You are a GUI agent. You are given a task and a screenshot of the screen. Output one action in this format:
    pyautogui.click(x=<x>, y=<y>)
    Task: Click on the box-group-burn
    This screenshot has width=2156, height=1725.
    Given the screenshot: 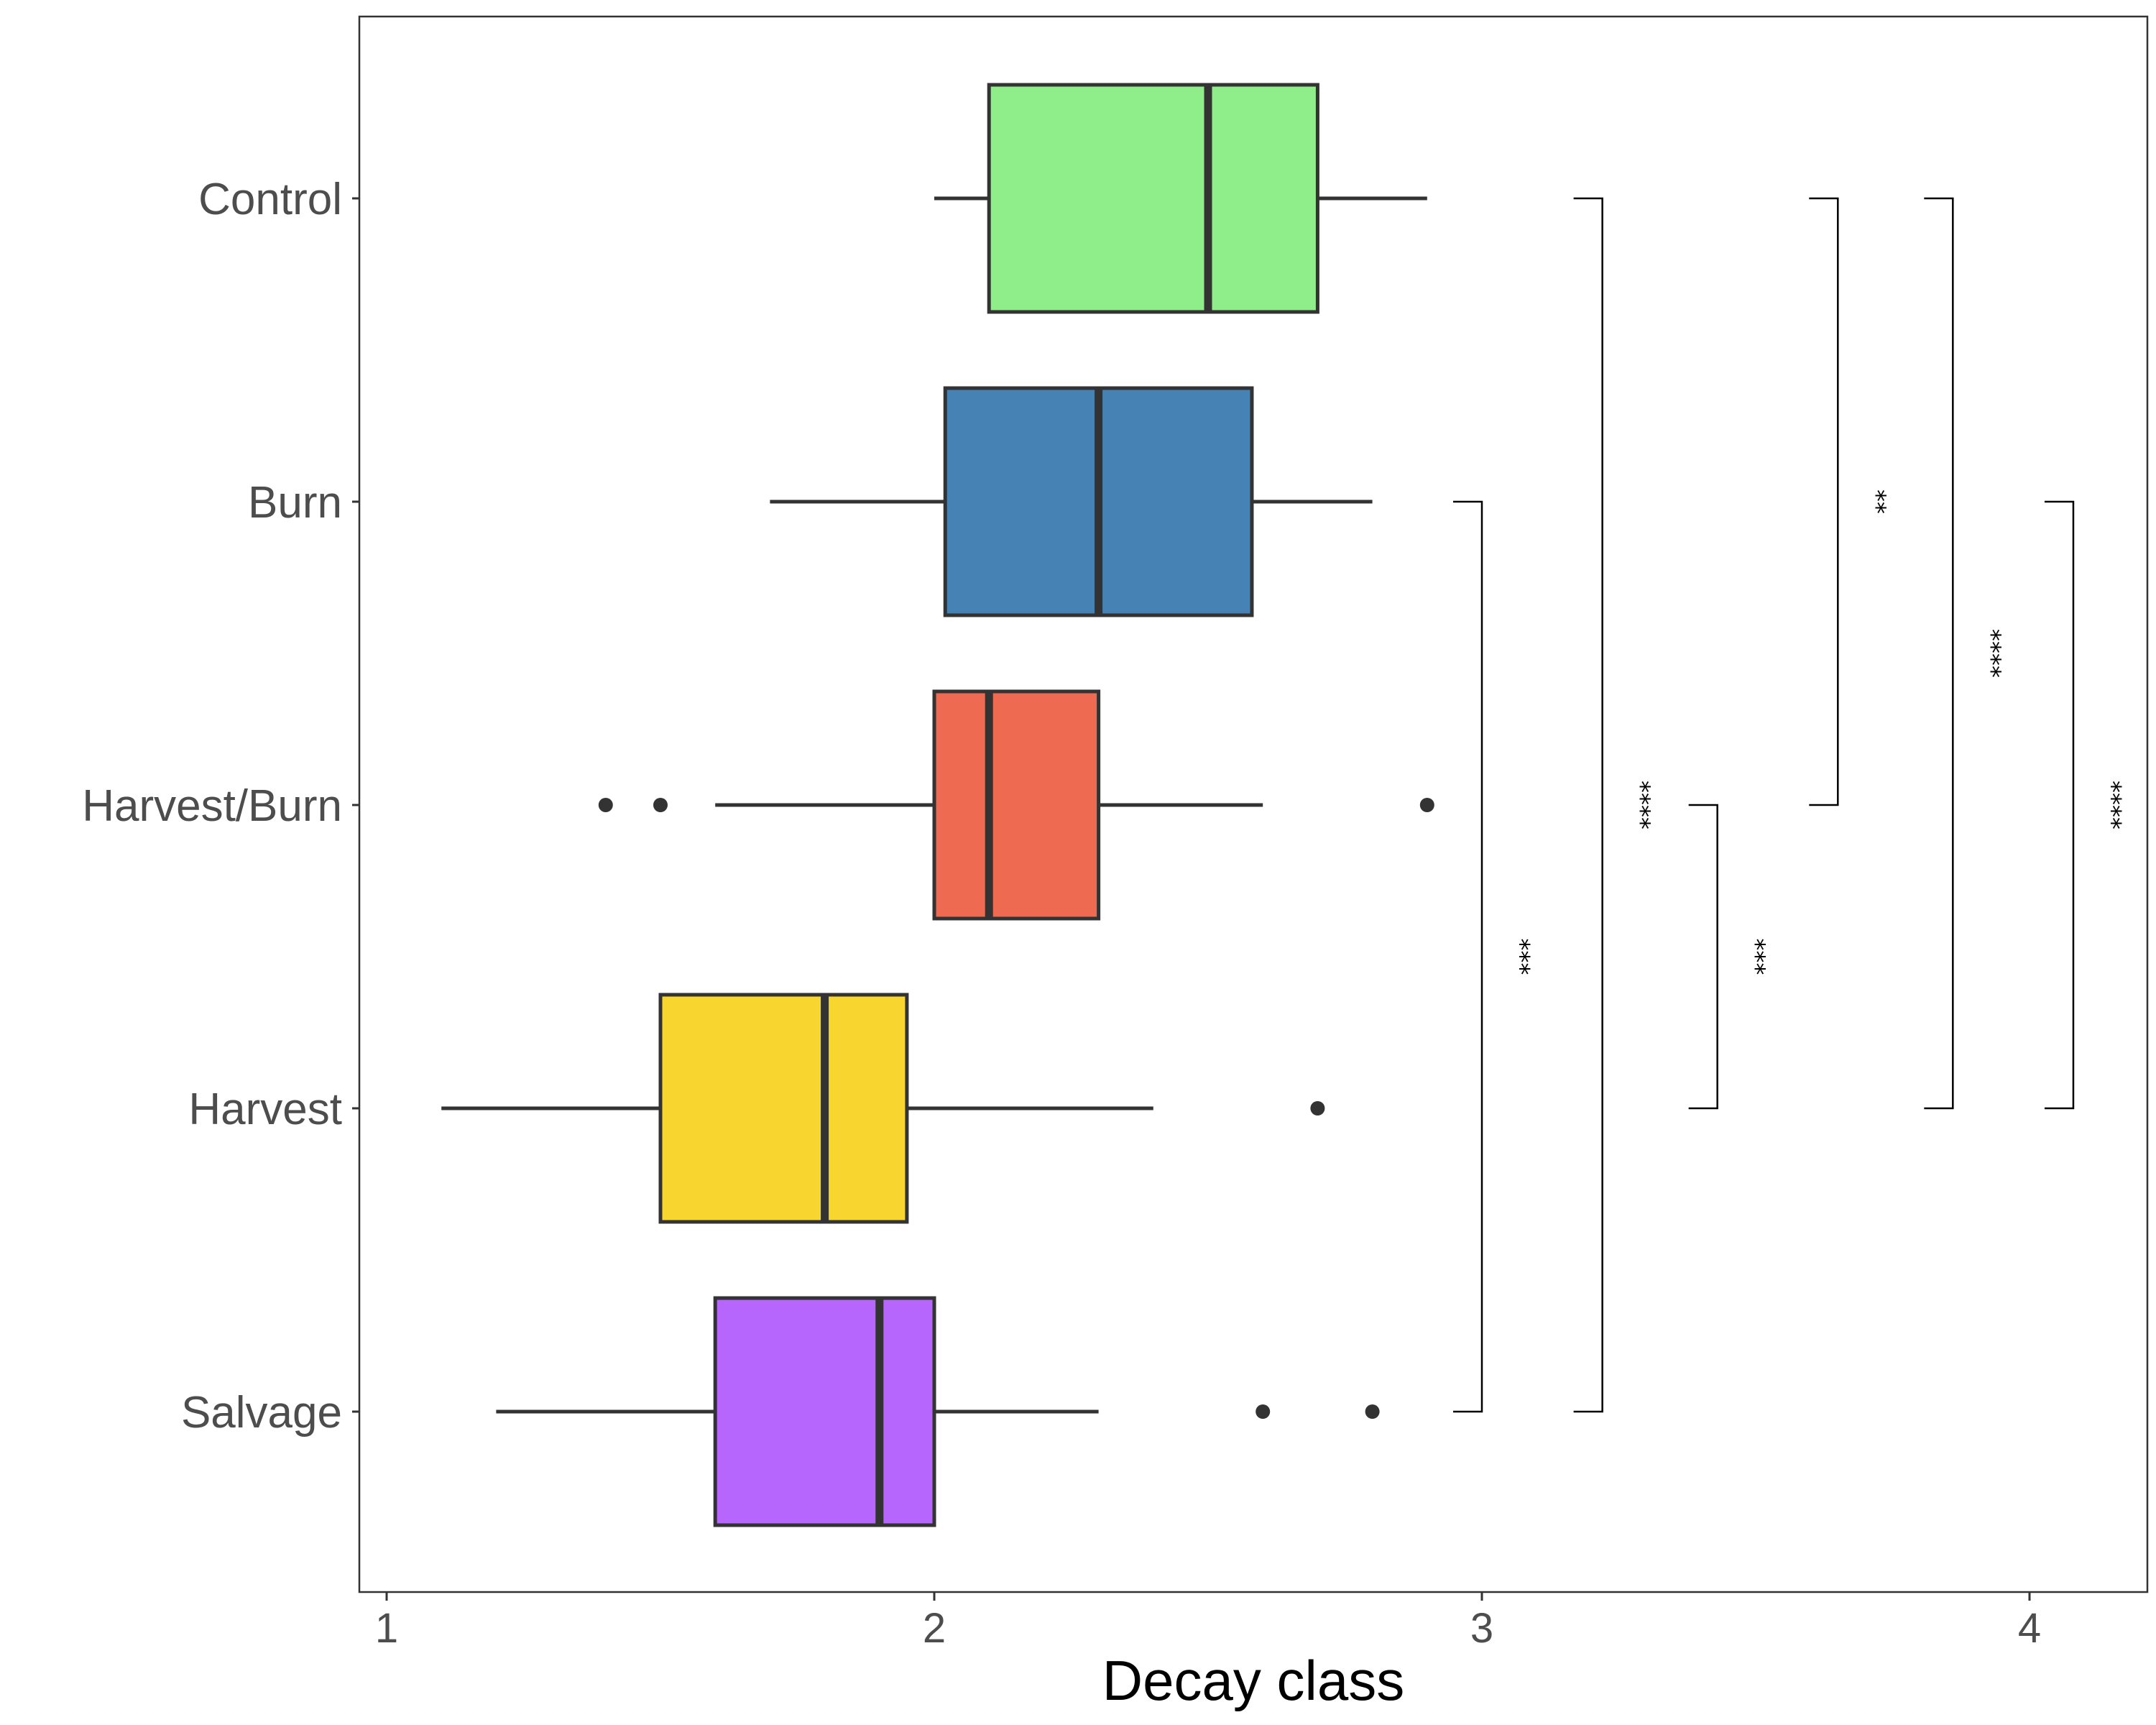 What is the action you would take?
    pyautogui.click(x=1071, y=501)
    